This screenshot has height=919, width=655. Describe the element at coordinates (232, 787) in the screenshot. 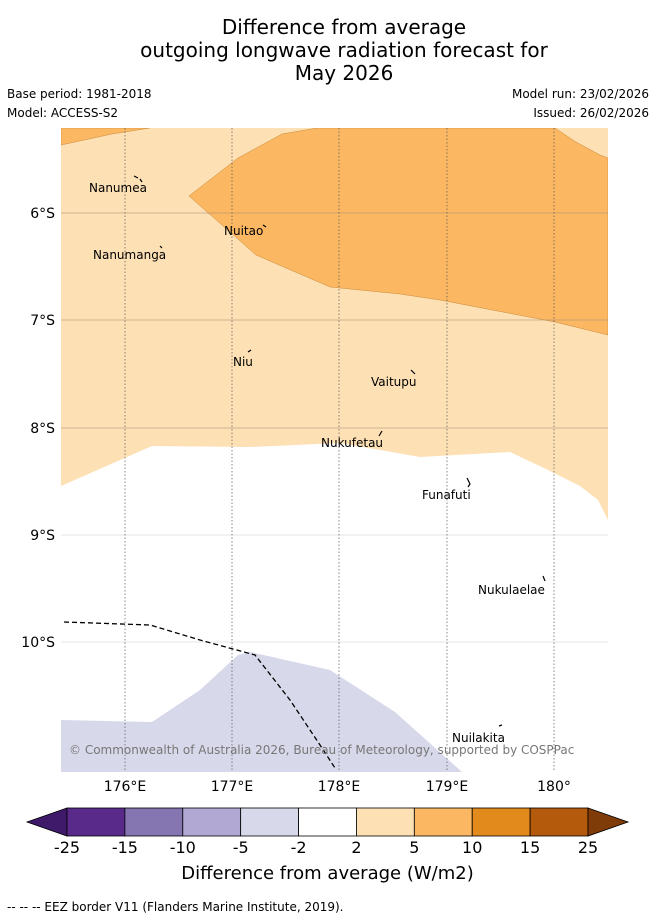

I see `lon-label: 177°E` at that location.